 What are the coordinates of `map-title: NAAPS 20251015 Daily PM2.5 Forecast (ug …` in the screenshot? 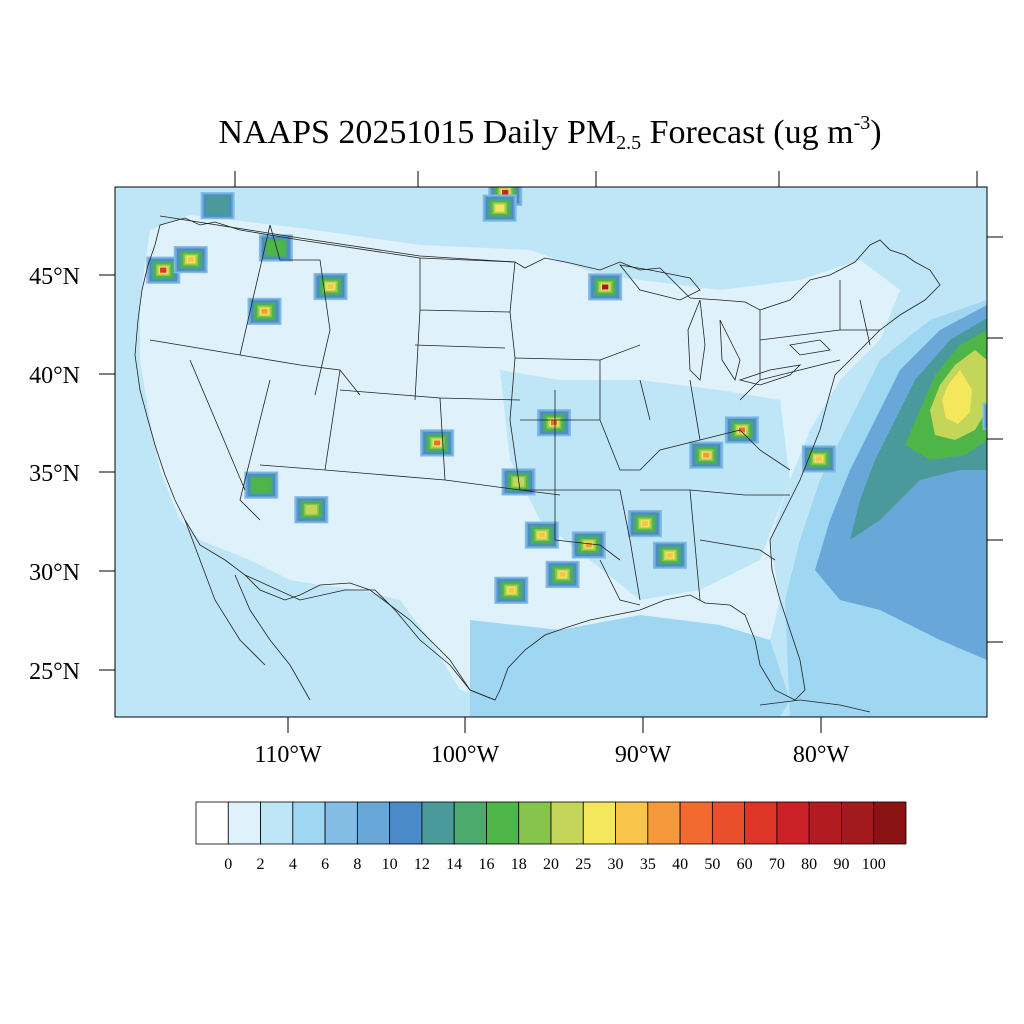 It's located at (512, 133).